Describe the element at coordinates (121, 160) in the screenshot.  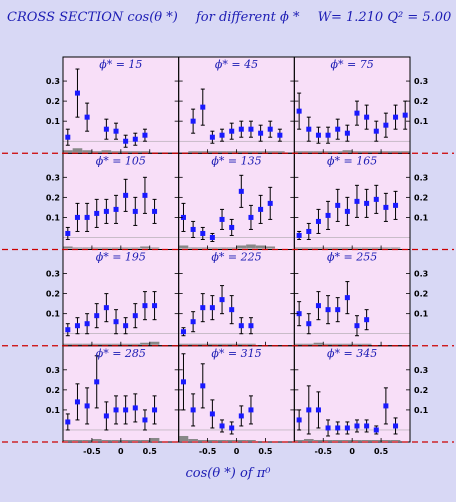
I see `panel-label: ϕ* = 105` at that location.